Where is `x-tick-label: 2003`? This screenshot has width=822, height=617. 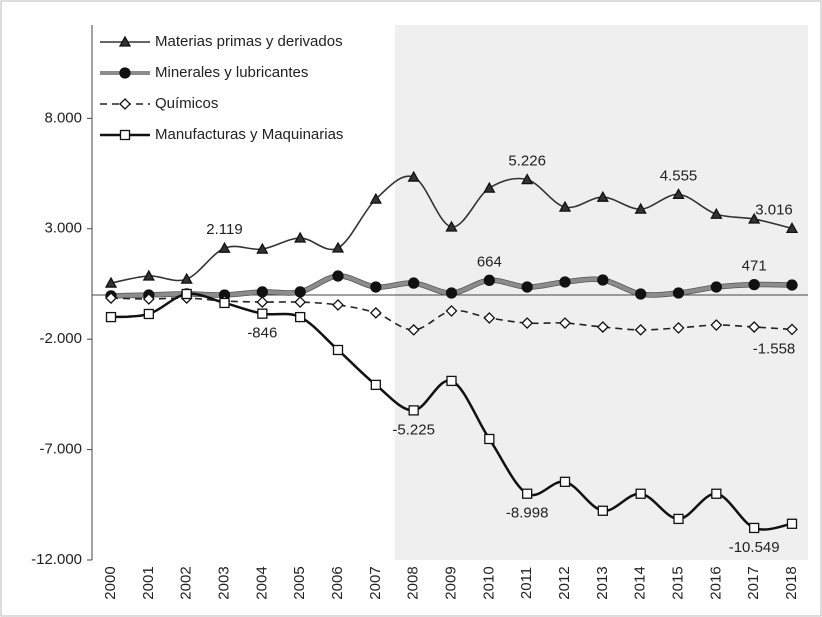 x-tick-label: 2003 is located at coordinates (223, 582).